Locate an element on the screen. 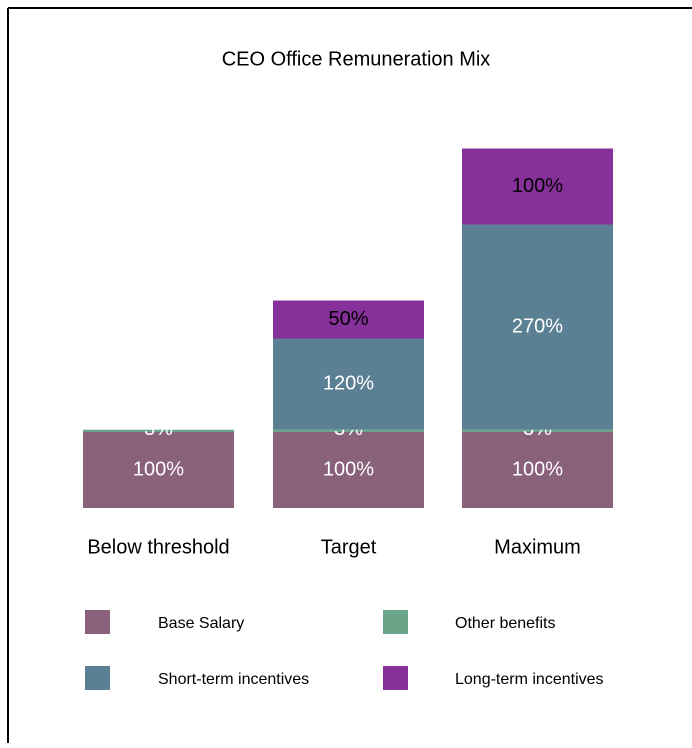  legend-label: Long-term incentives is located at coordinates (529, 679).